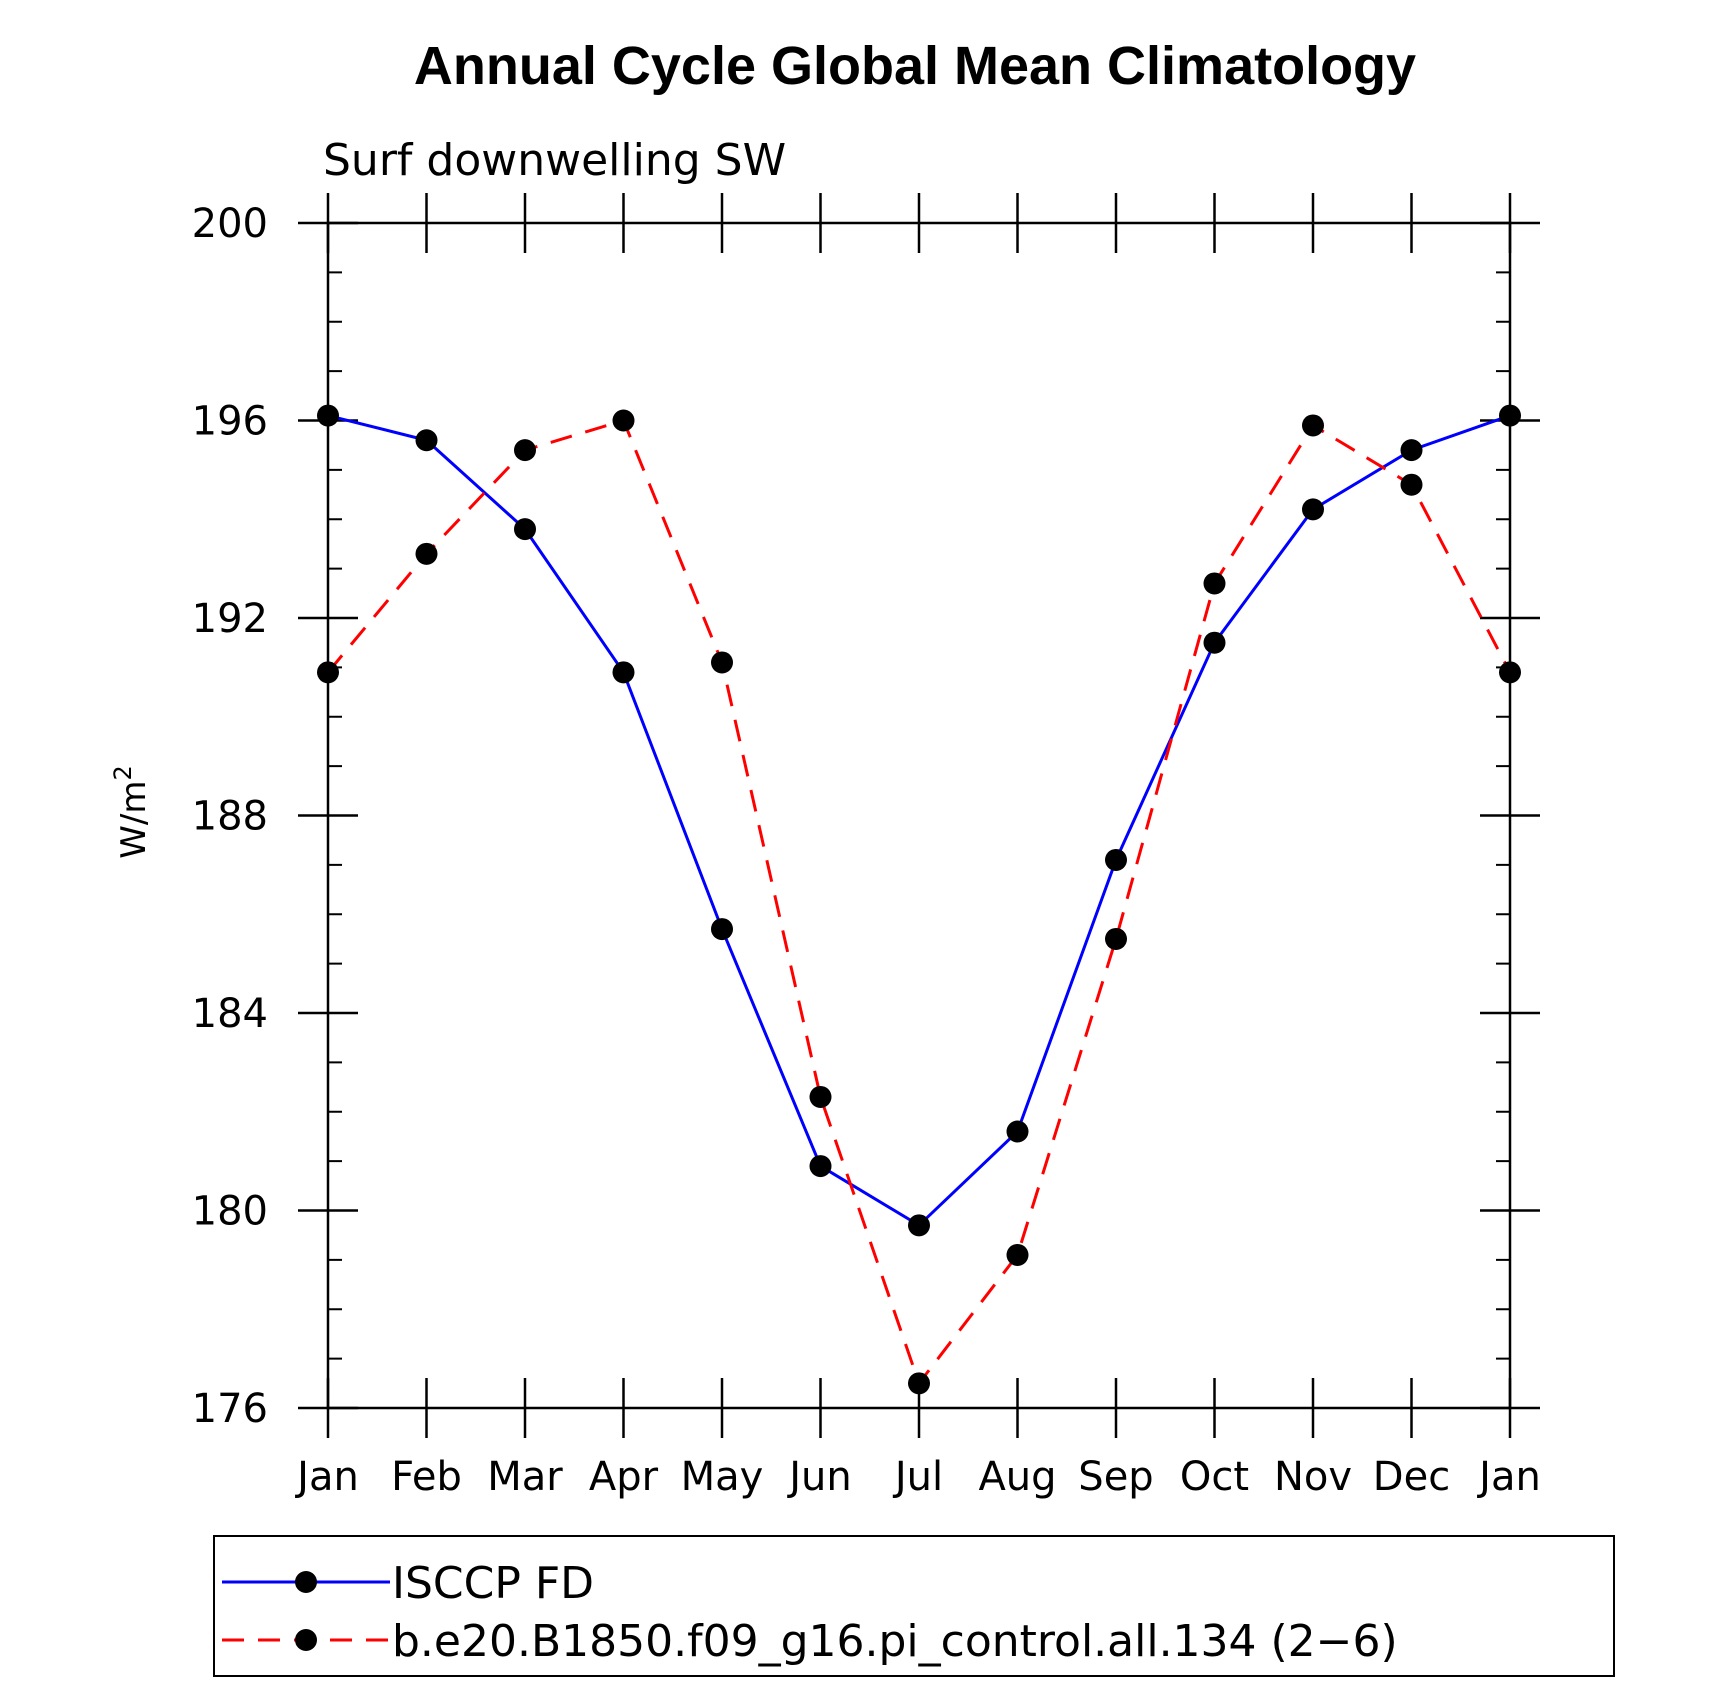 This screenshot has width=1710, height=1686. What do you see at coordinates (230, 224) in the screenshot?
I see `y-tick-label: 200` at bounding box center [230, 224].